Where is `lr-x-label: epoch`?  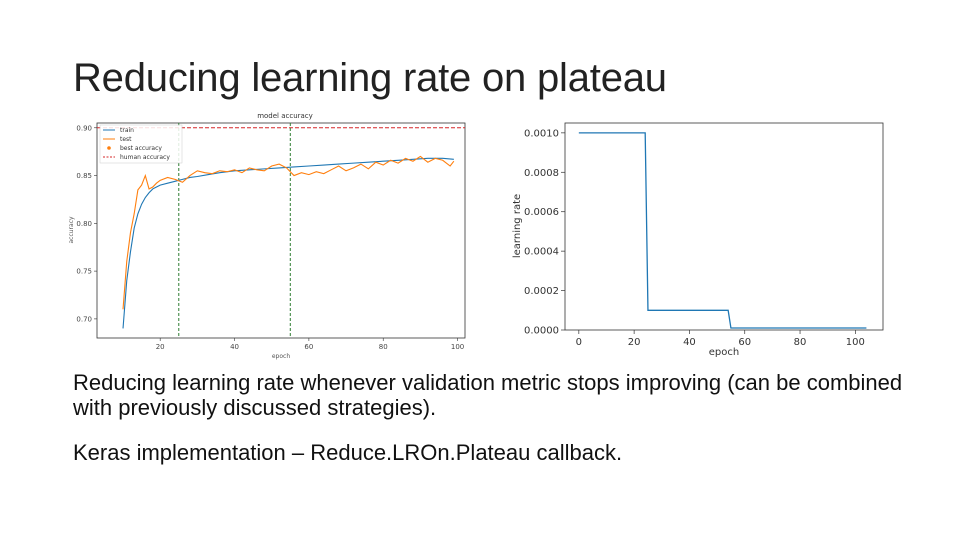
lr-x-label: epoch is located at coordinates (724, 352).